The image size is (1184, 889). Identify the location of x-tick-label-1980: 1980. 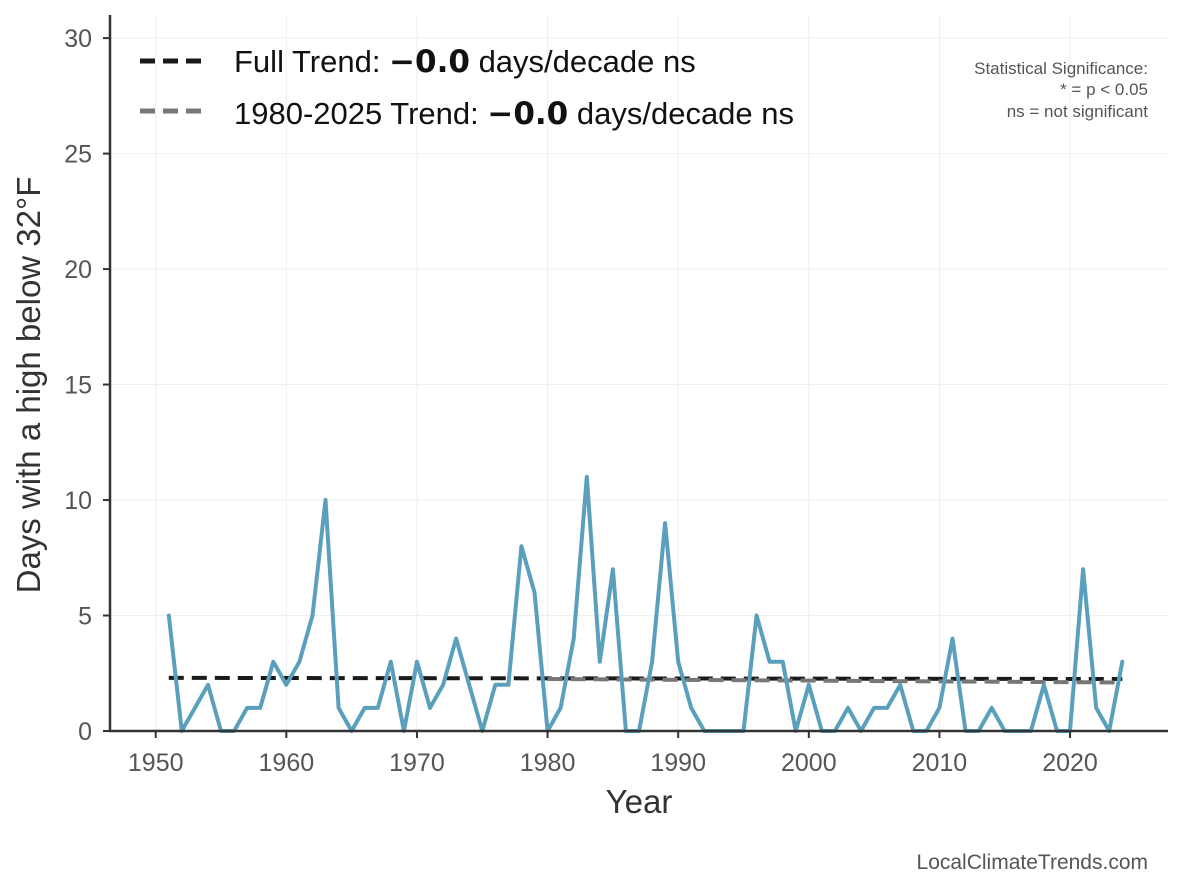
(548, 763).